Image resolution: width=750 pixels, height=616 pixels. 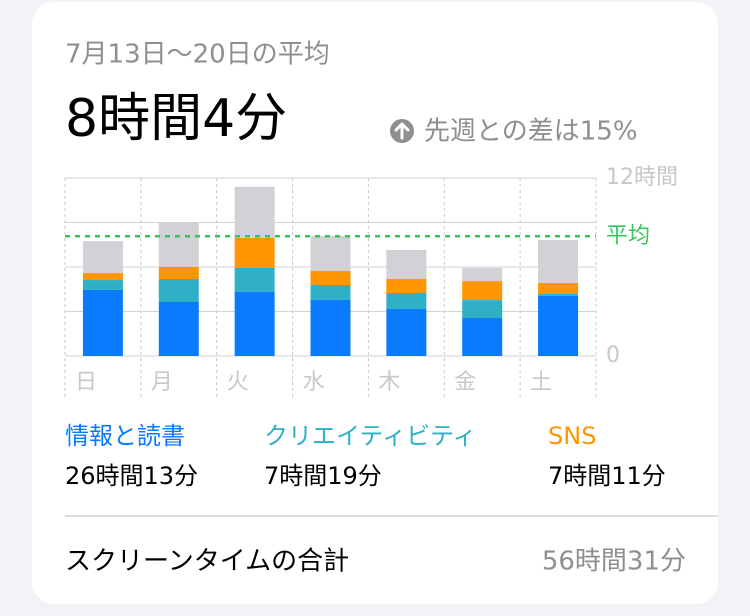 What do you see at coordinates (370, 436) in the screenshot?
I see `legend-name: クリエイティビティ` at bounding box center [370, 436].